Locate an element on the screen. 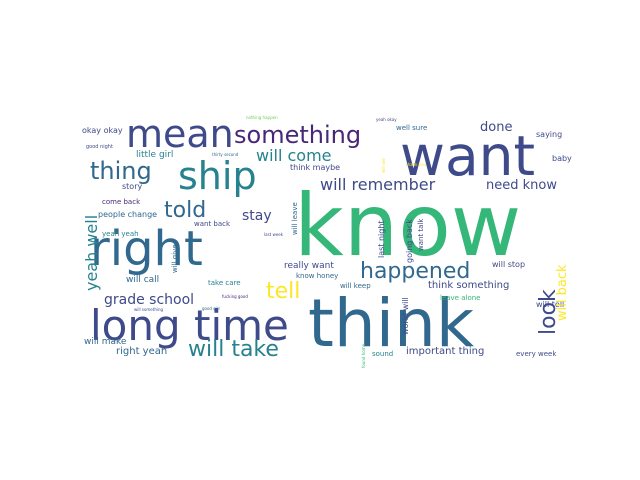 The width and height of the screenshot is (640, 480). word-long-time: long time is located at coordinates (189, 325).